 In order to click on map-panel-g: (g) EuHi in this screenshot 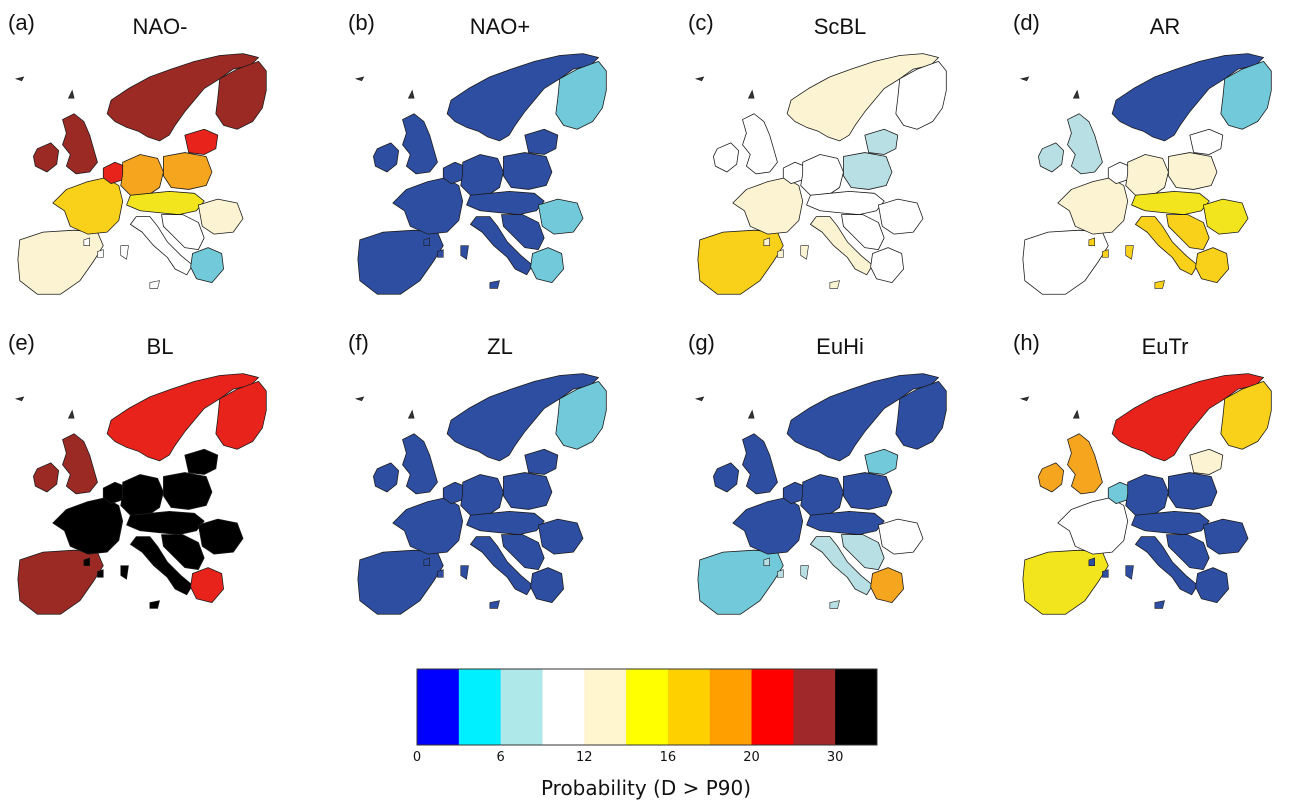, I will do `click(840, 475)`.